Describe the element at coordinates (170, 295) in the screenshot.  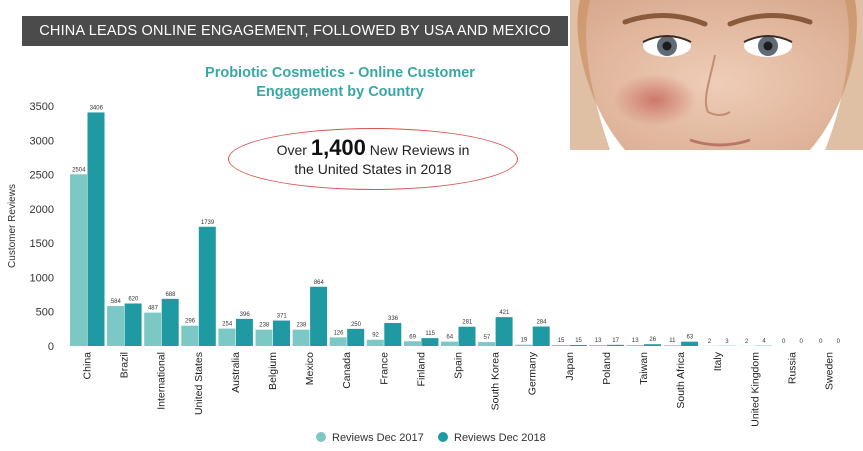
I see `data-label: 688` at that location.